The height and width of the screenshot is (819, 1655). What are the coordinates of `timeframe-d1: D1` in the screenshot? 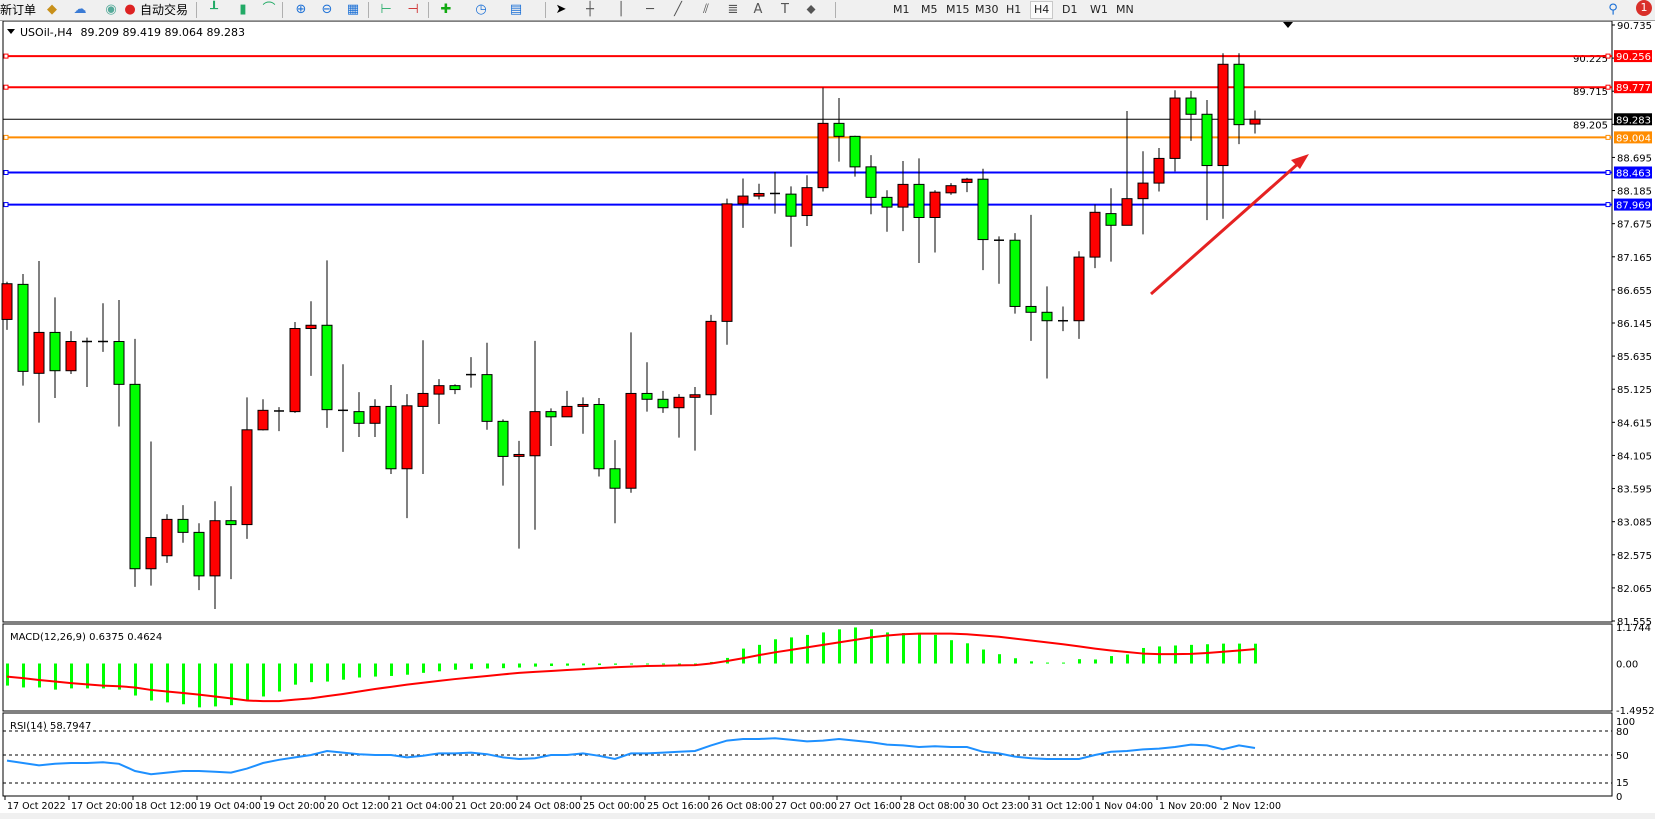 It's located at (1070, 9).